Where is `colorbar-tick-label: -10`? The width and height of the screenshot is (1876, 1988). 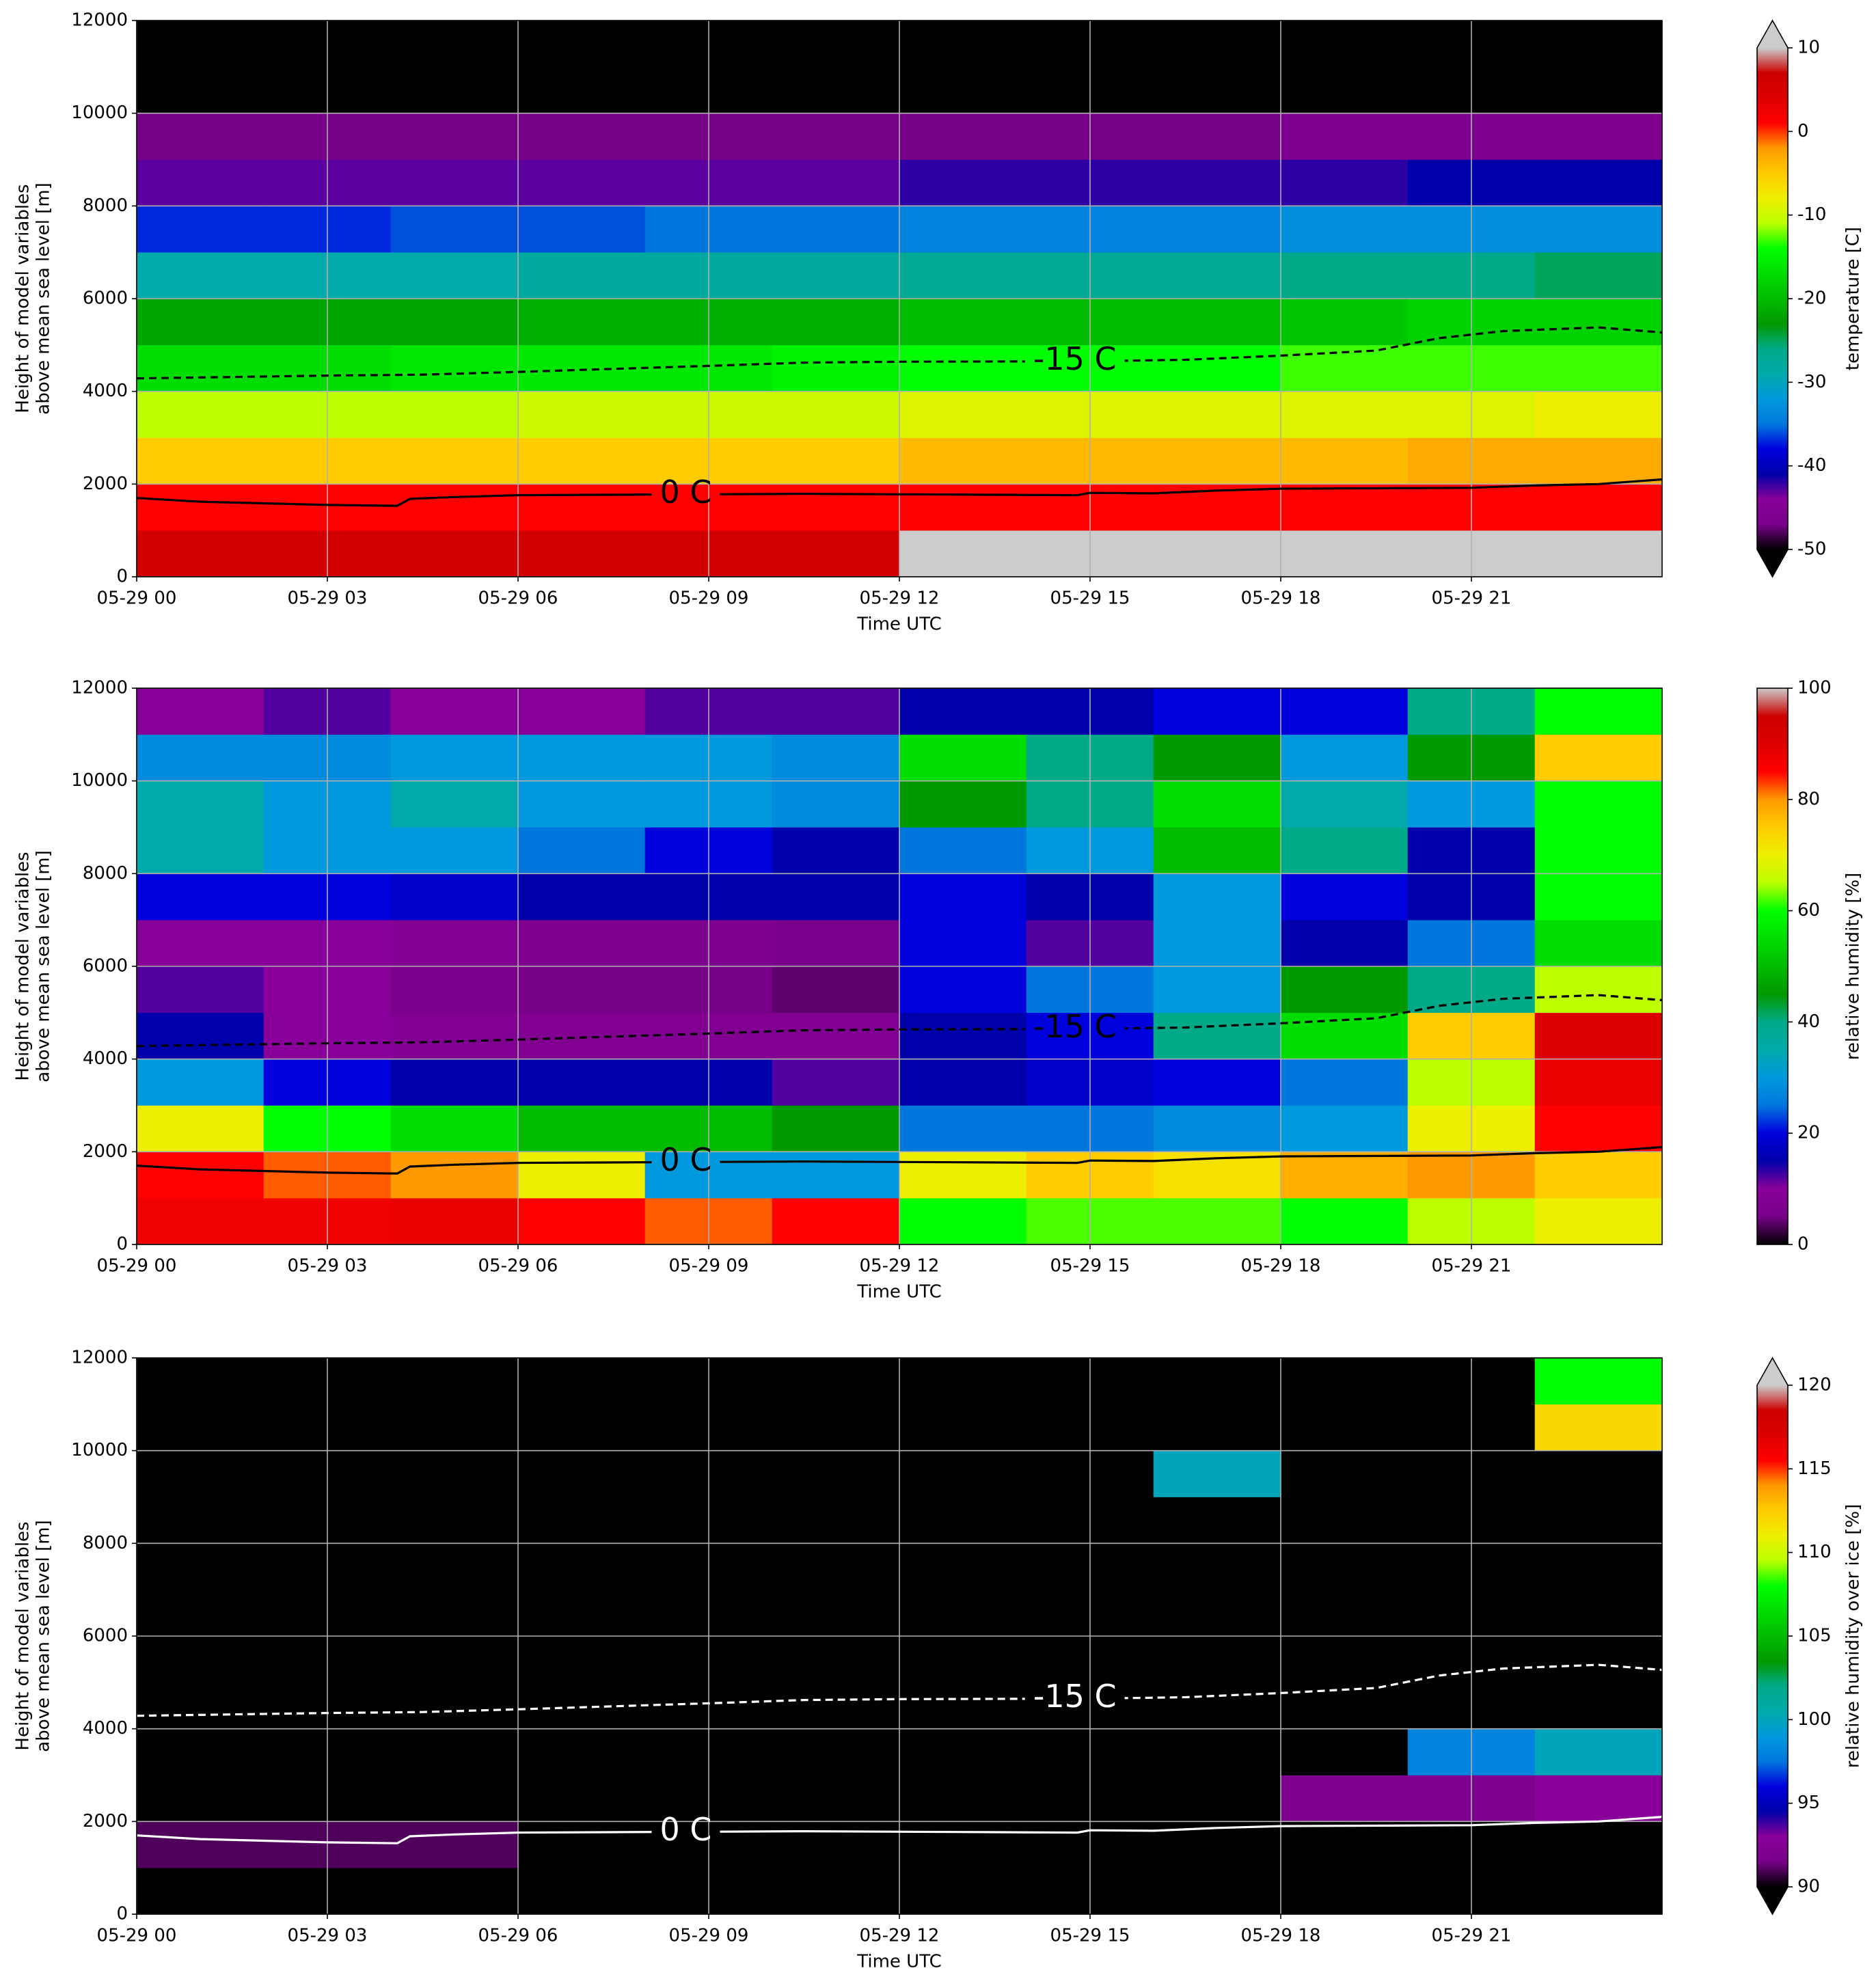
colorbar-tick-label: -10 is located at coordinates (1811, 215).